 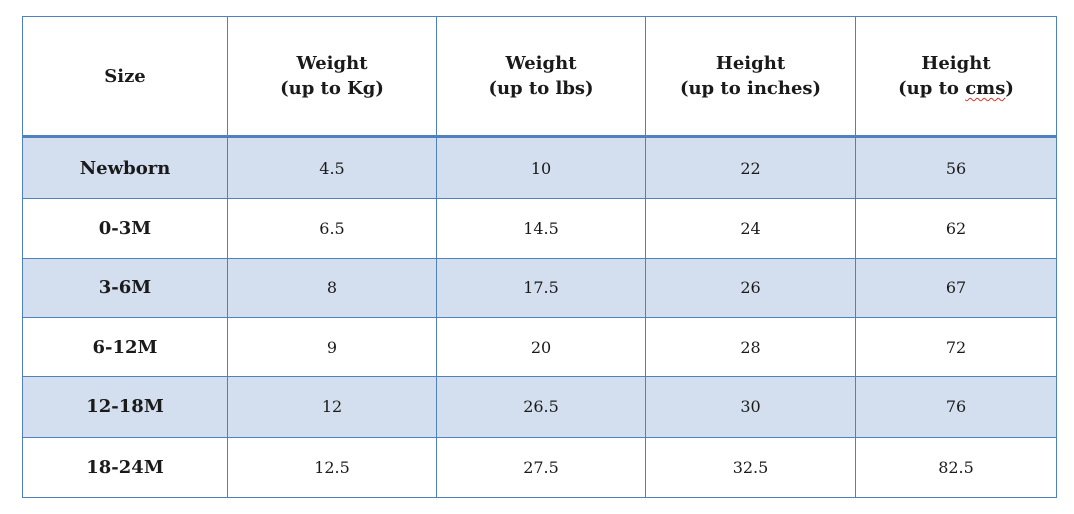 I want to click on cell-height-inches: 30, so click(x=750, y=407).